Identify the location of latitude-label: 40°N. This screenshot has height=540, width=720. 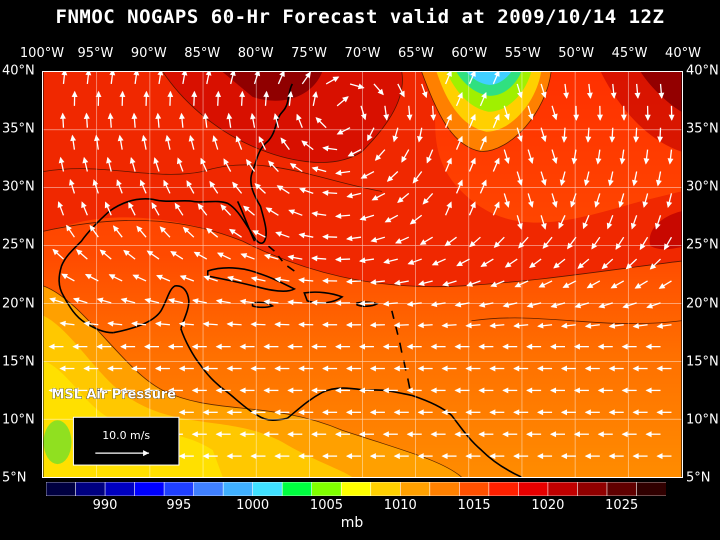
(18, 71).